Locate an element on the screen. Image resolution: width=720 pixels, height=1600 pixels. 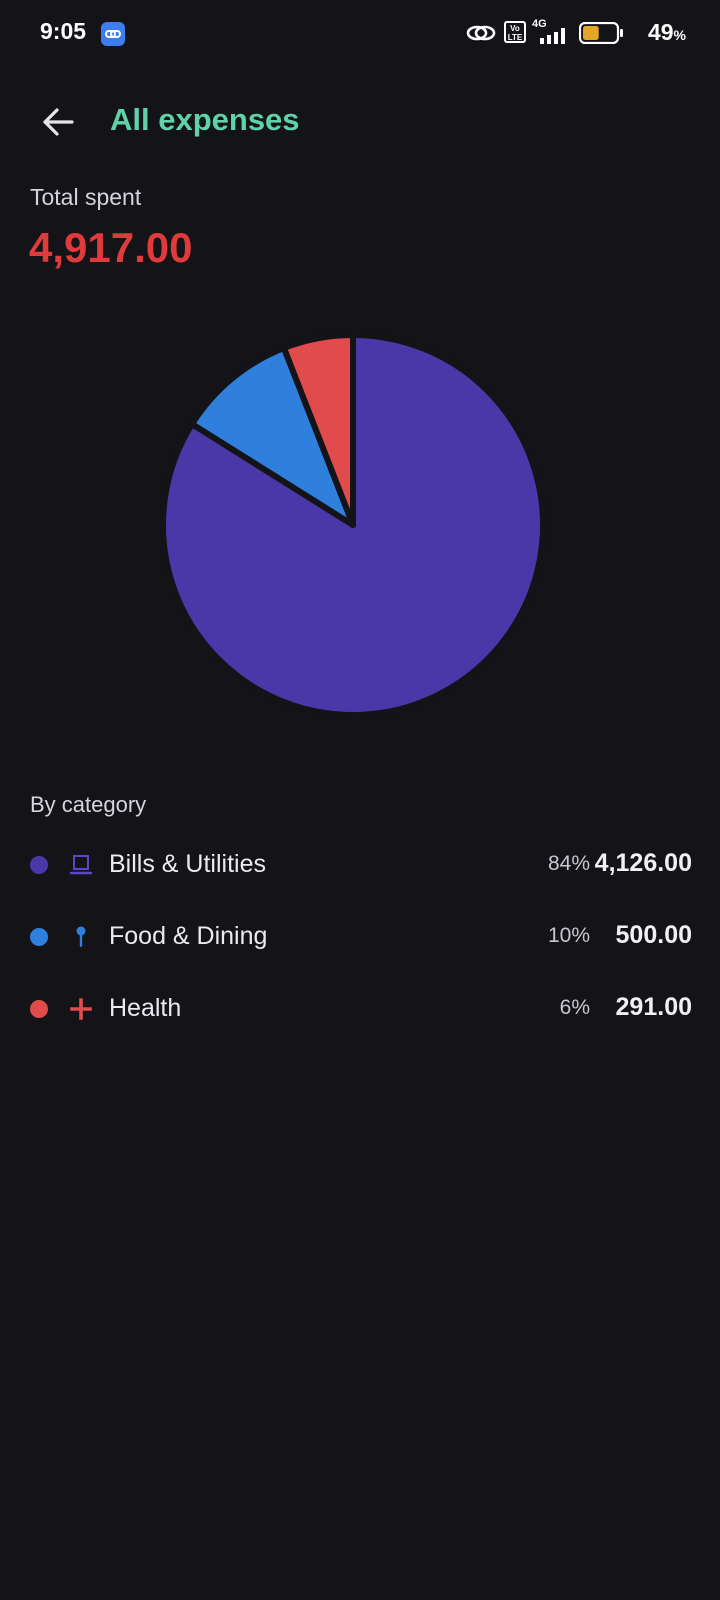
plus-icon is located at coordinates (81, 1009).